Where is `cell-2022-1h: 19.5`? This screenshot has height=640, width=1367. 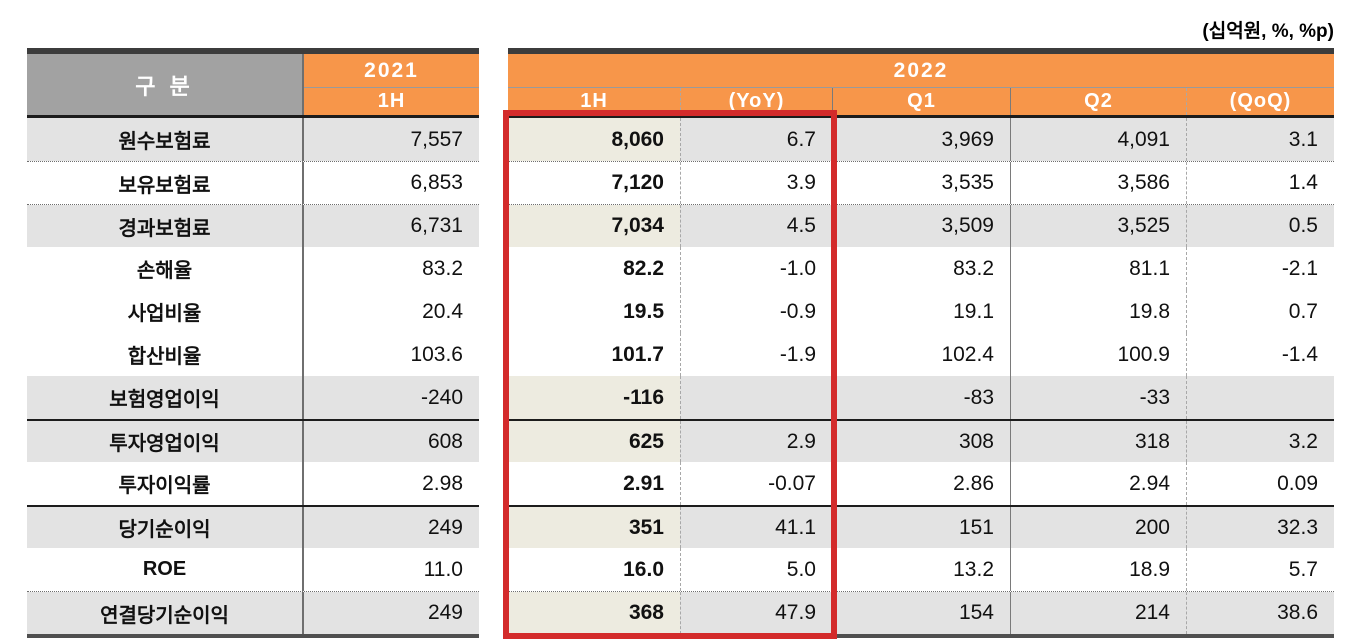 cell-2022-1h: 19.5 is located at coordinates (643, 311).